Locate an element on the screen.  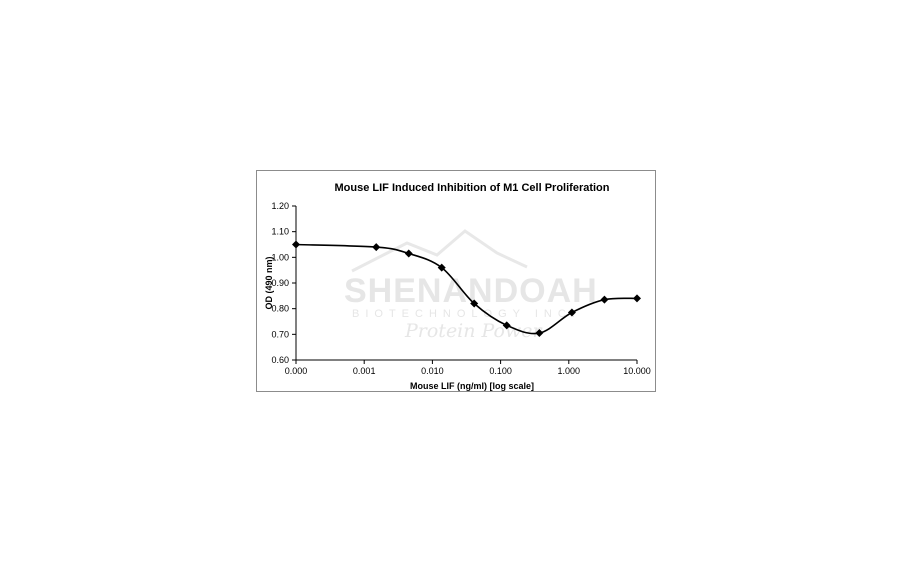
x-axis-label: Mouse LIF (ng/ml) [log scale] is located at coordinates (472, 386).